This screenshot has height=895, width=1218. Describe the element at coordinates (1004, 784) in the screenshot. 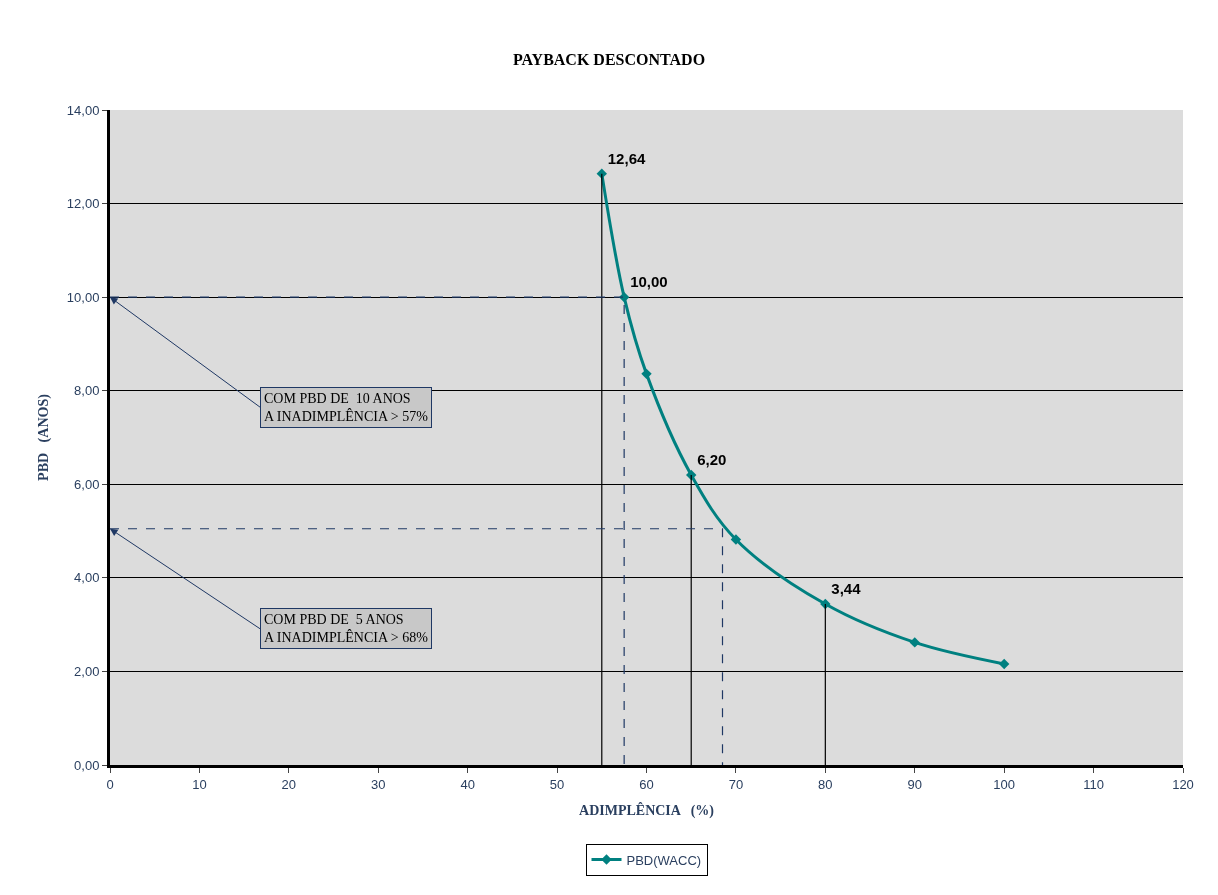

I see `x-tick-label: 100` at that location.